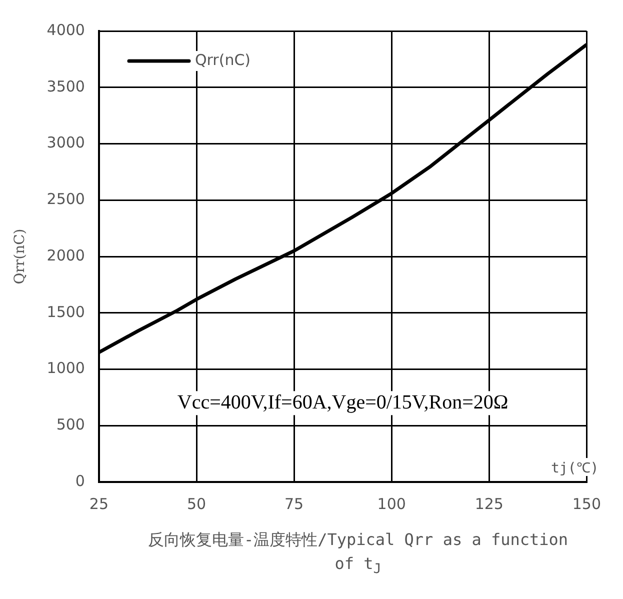 The height and width of the screenshot is (599, 623). I want to click on x-tick-label: 50, so click(196, 503).